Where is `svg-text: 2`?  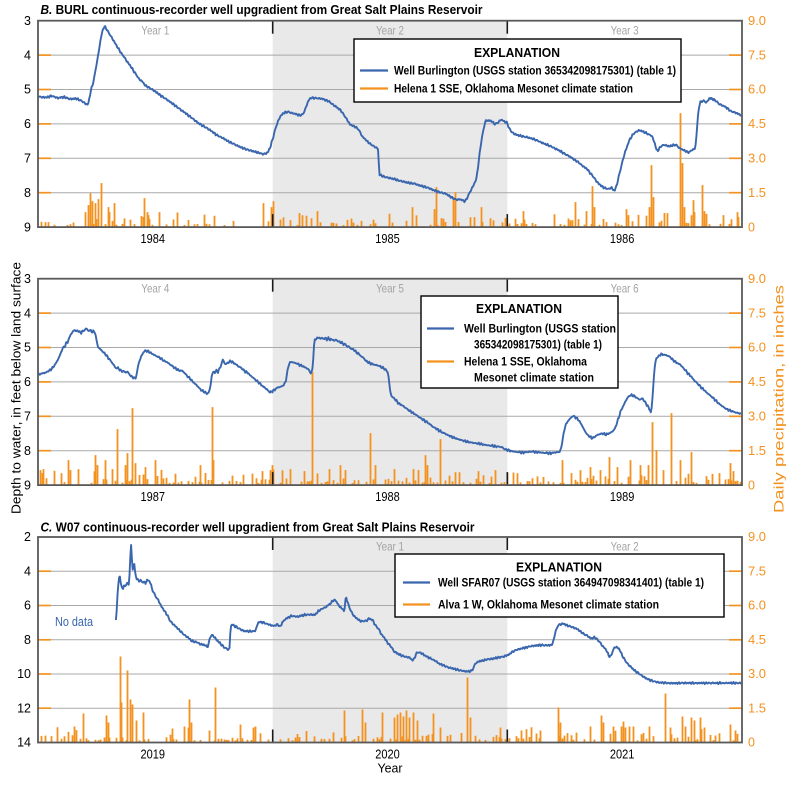 svg-text: 2 is located at coordinates (27, 537).